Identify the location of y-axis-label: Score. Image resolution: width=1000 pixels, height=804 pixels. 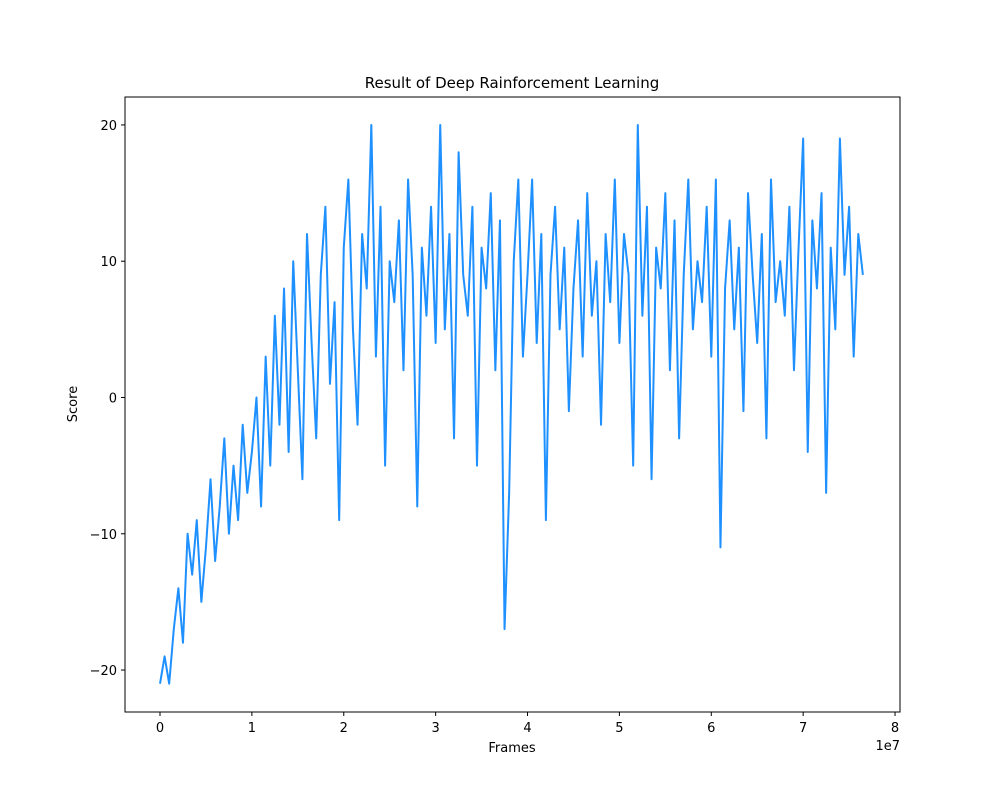
(73, 404).